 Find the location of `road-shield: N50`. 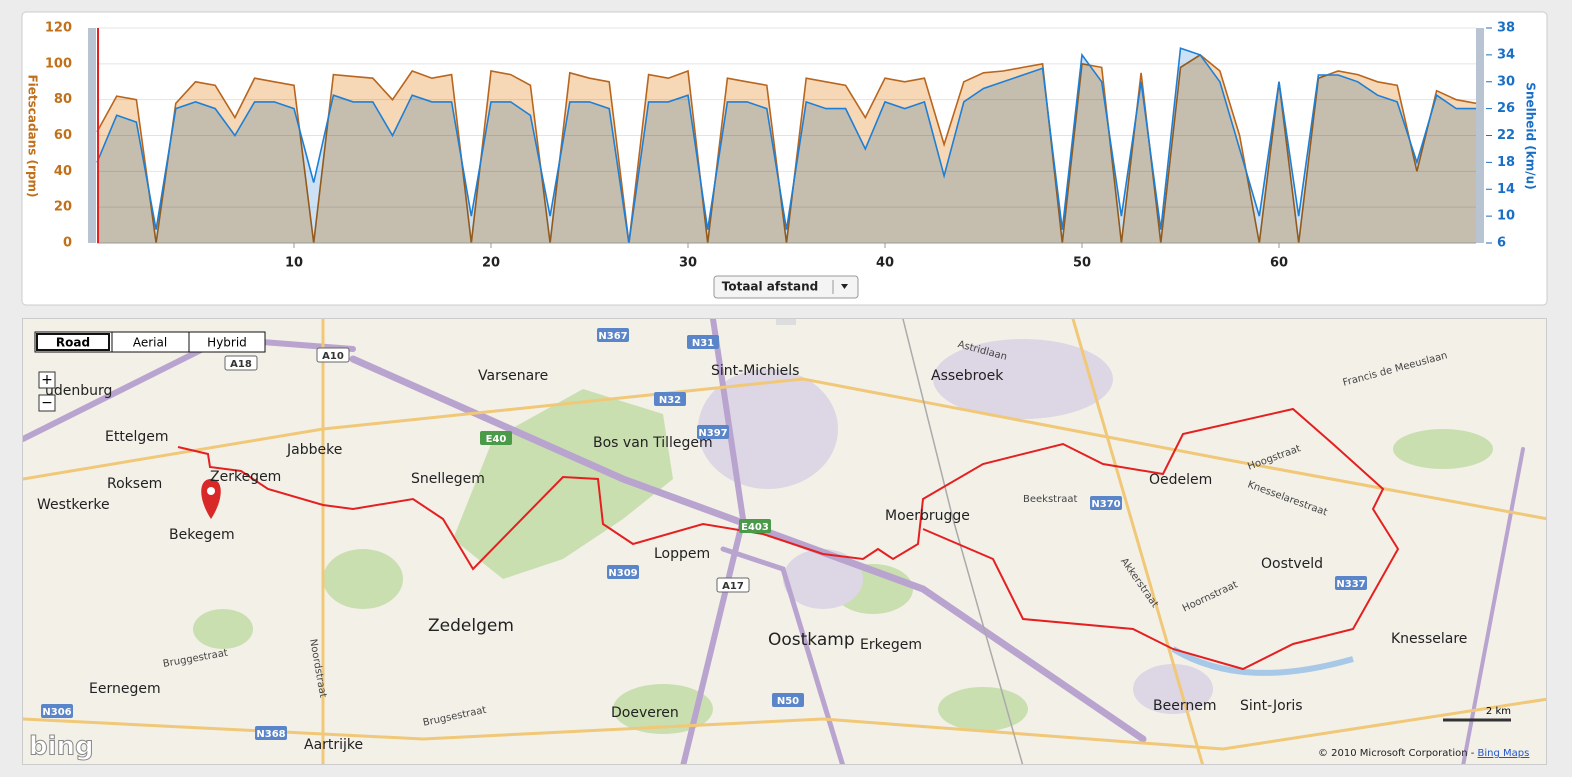

road-shield: N50 is located at coordinates (788, 700).